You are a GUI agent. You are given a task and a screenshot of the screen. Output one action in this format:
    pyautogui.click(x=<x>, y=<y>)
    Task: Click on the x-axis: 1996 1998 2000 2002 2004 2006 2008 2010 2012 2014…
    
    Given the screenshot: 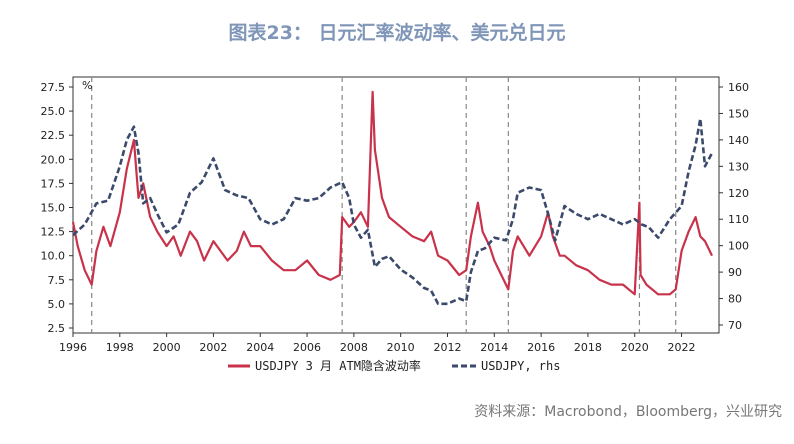 What is the action you would take?
    pyautogui.click(x=377, y=343)
    